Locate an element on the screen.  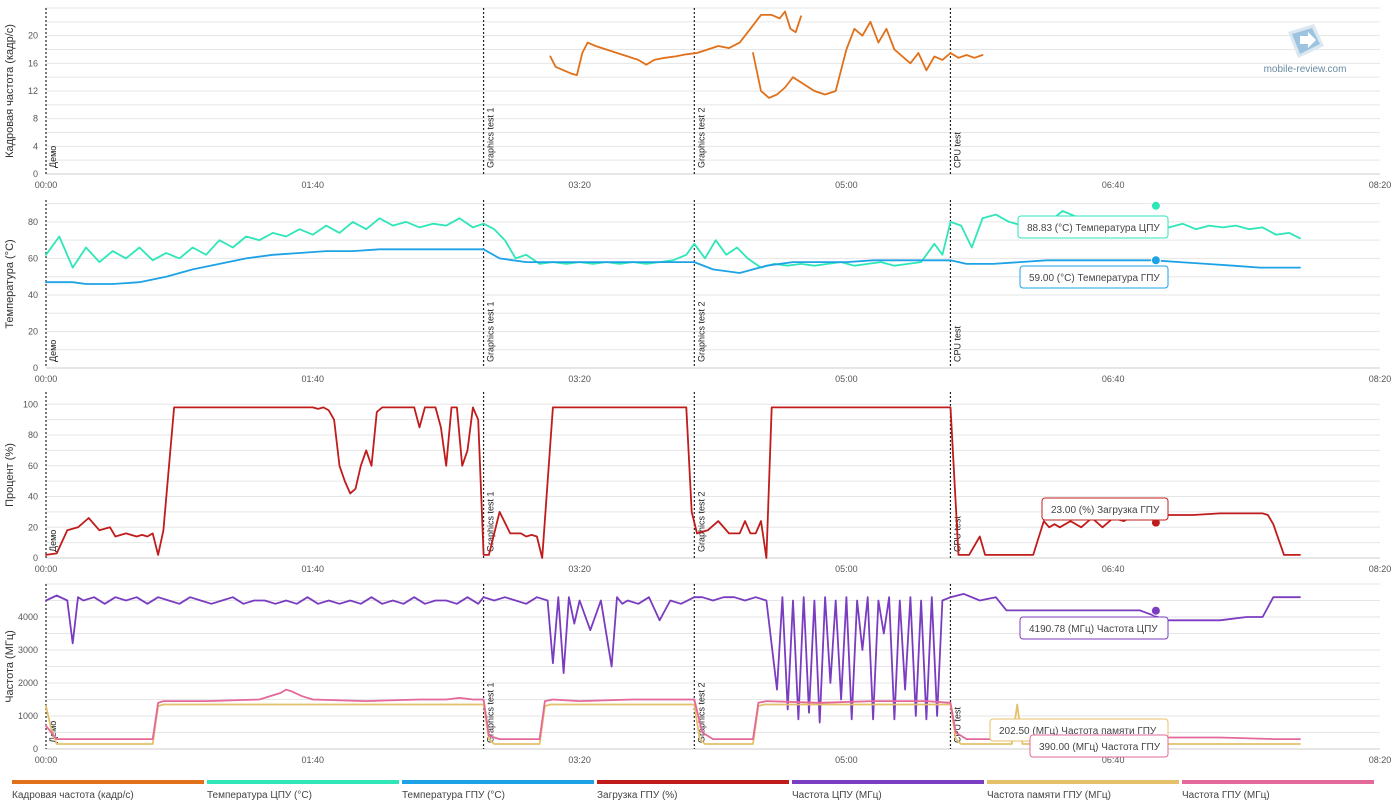
y-axis-label: Кадровая частота (кадр/с) is located at coordinates (10, 91).